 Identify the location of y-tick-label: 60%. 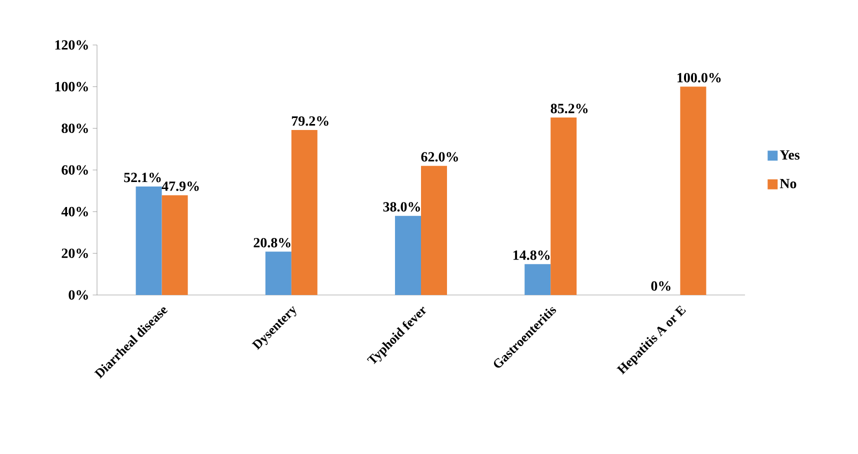
(75, 170).